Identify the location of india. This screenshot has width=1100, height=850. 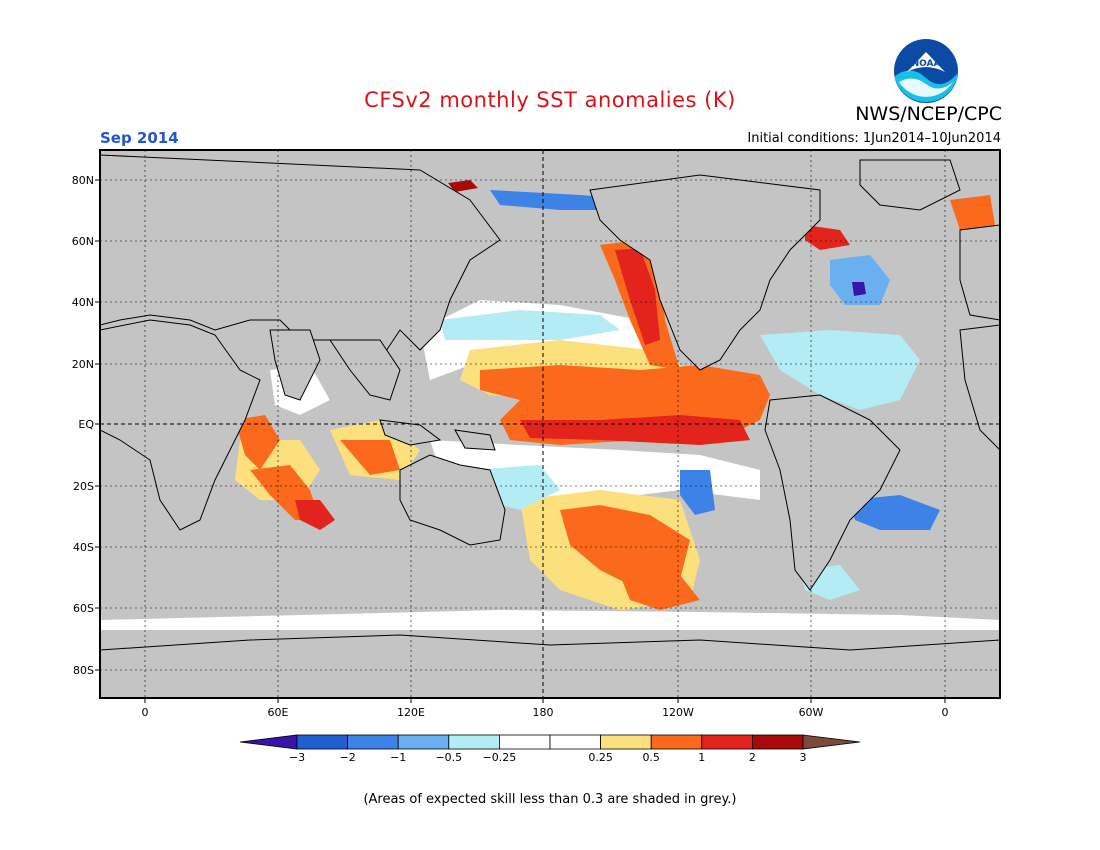
(295, 365).